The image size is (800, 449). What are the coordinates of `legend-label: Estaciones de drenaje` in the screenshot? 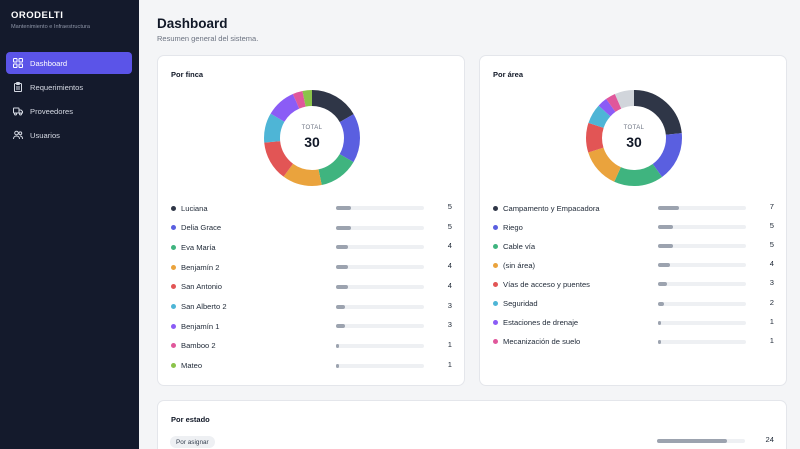 It's located at (541, 323).